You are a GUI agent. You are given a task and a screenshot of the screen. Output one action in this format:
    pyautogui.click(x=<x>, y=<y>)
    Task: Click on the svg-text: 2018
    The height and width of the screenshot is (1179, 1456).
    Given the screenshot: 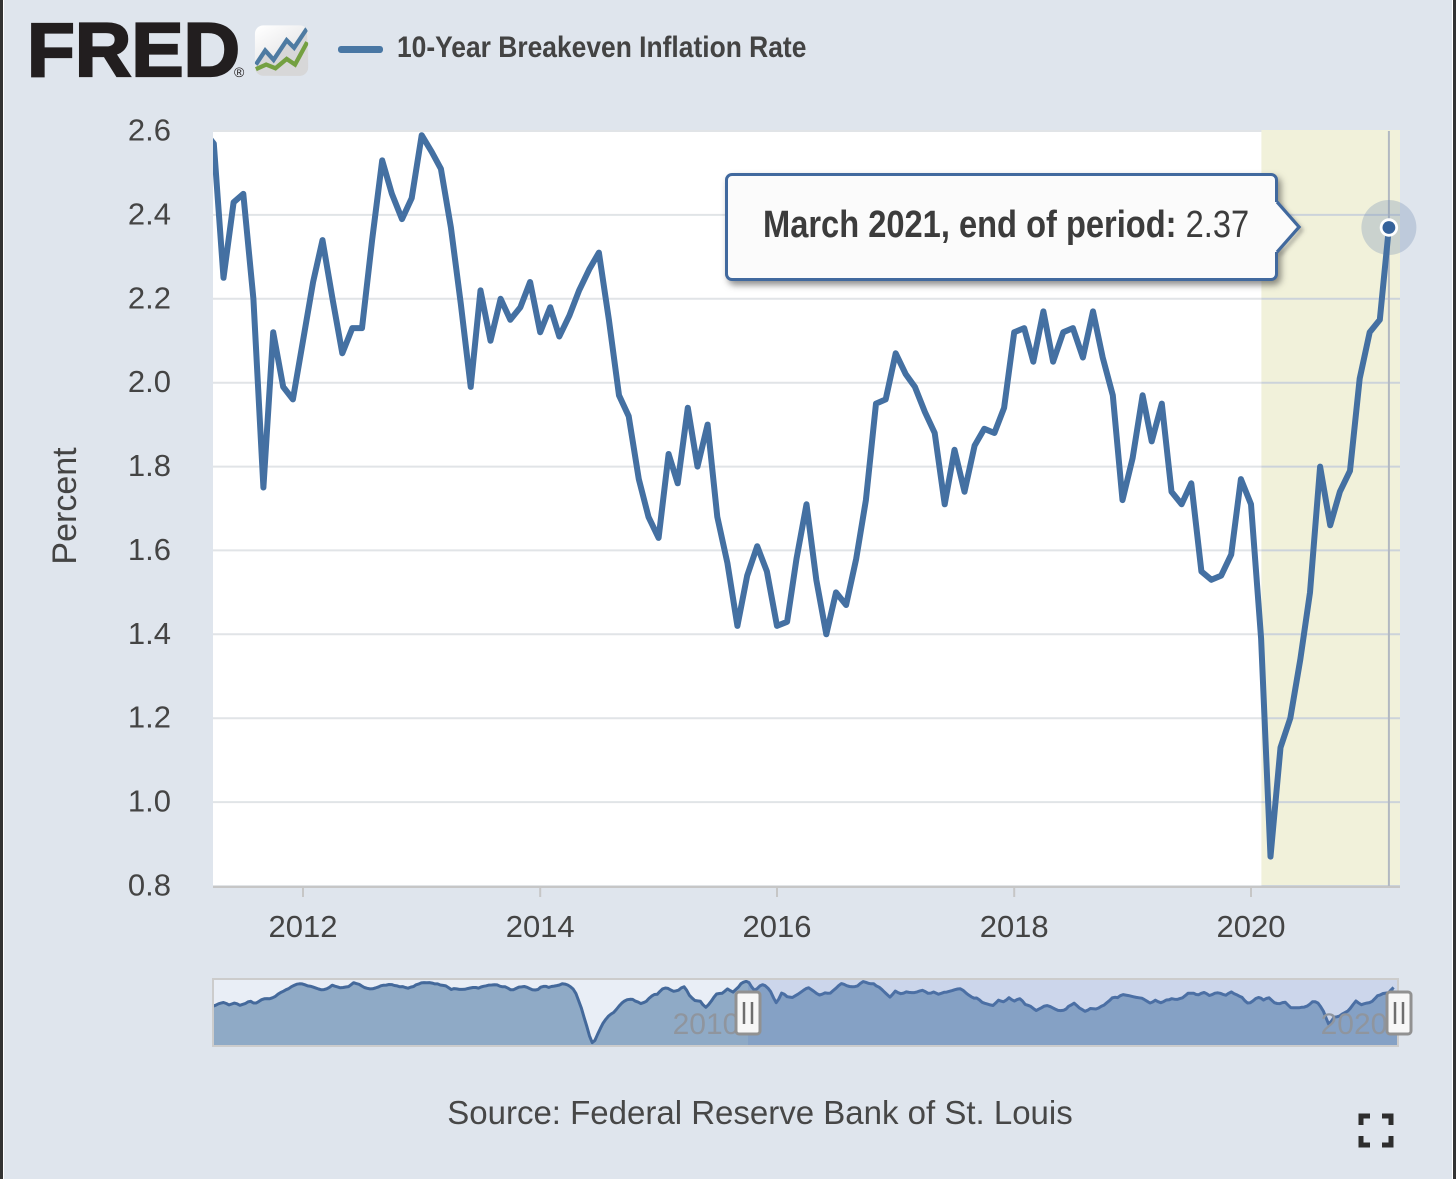 What is the action you would take?
    pyautogui.click(x=1014, y=926)
    